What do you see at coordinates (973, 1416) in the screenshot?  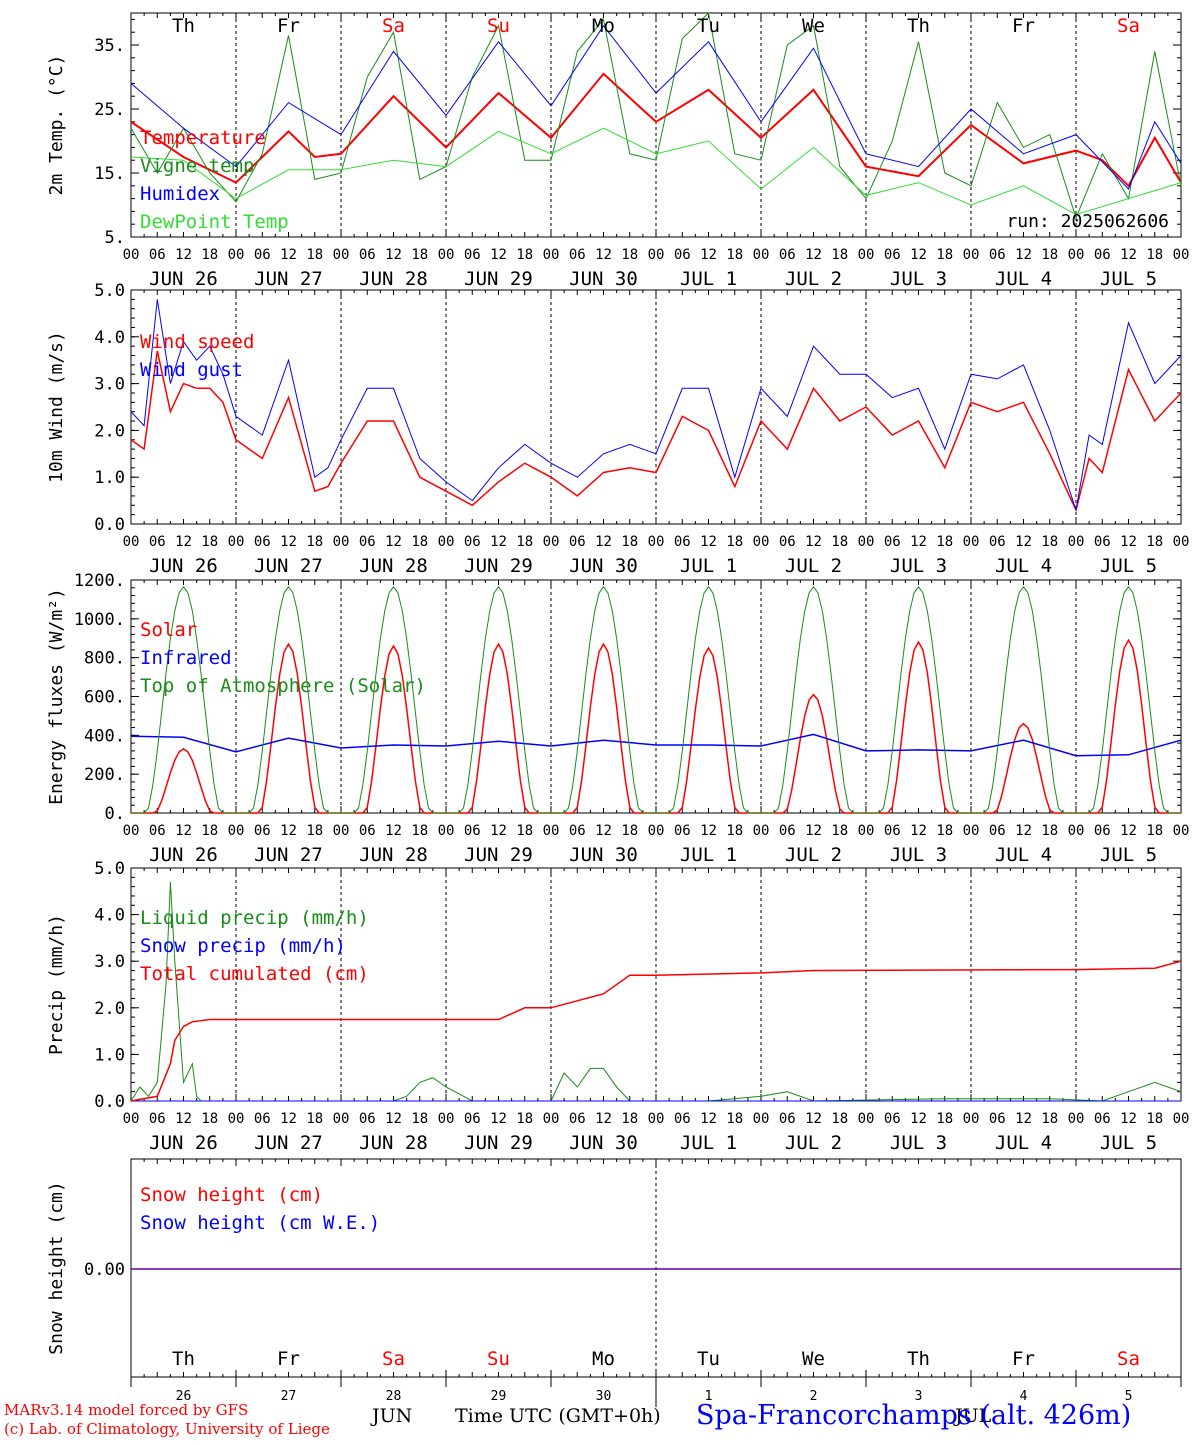 I see `month-right-label: JUL` at bounding box center [973, 1416].